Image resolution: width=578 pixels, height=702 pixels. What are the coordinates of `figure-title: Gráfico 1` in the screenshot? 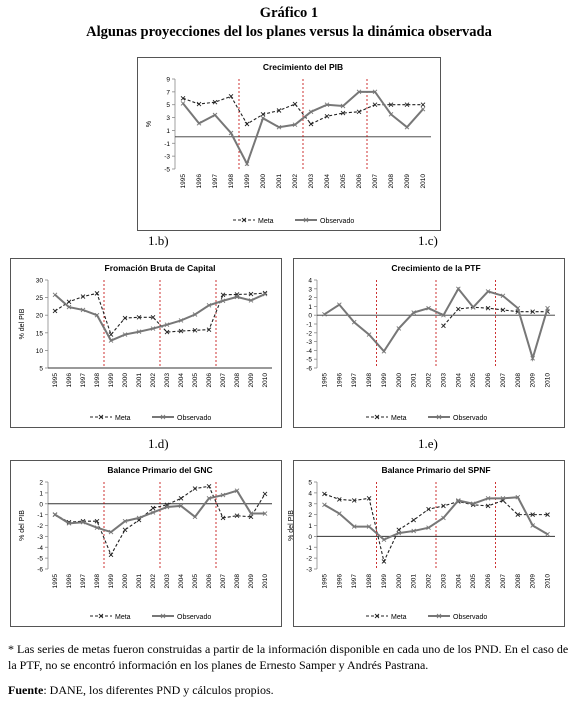 It's located at (289, 13).